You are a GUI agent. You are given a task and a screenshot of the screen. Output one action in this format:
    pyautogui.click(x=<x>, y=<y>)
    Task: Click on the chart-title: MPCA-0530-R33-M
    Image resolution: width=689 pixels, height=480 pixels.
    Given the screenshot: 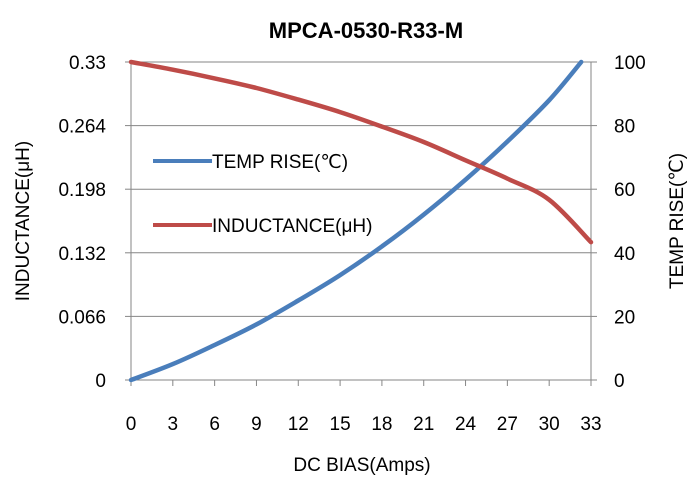 What is the action you would take?
    pyautogui.click(x=366, y=30)
    